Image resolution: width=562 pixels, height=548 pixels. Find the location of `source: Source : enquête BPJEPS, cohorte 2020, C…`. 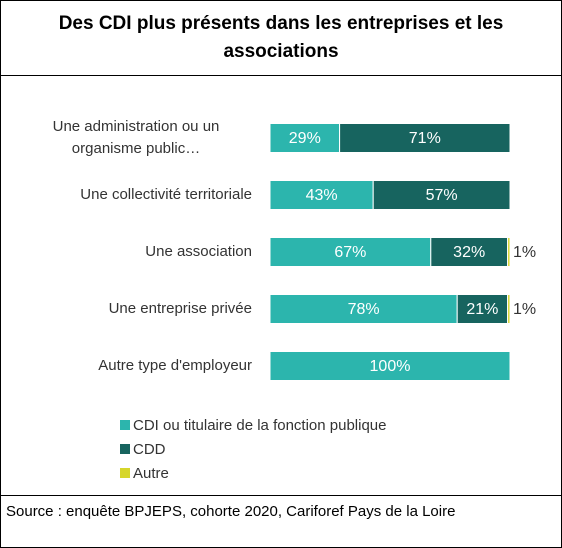

source: Source : enquête BPJEPS, cohorte 2020, C… is located at coordinates (231, 511).